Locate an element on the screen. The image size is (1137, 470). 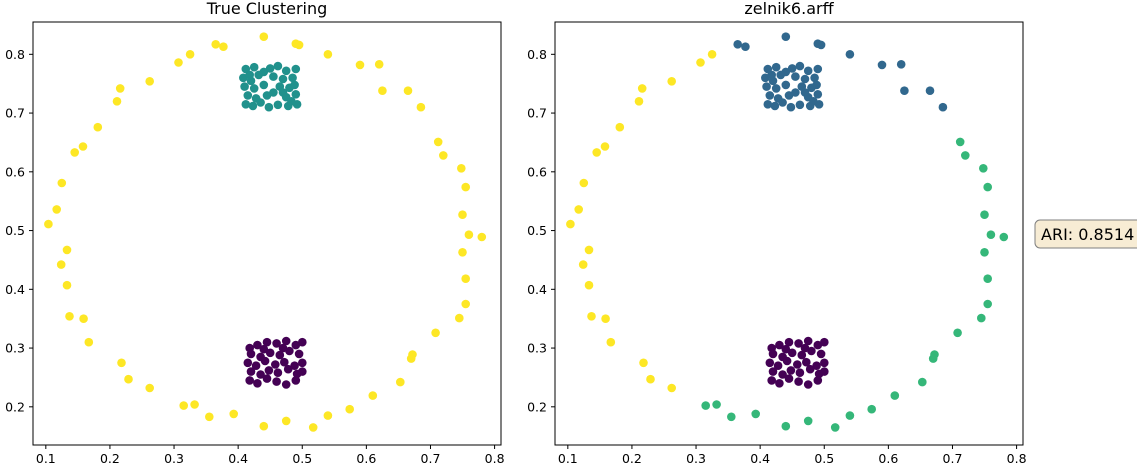
y-tick-label: 0.8 is located at coordinates (537, 54).